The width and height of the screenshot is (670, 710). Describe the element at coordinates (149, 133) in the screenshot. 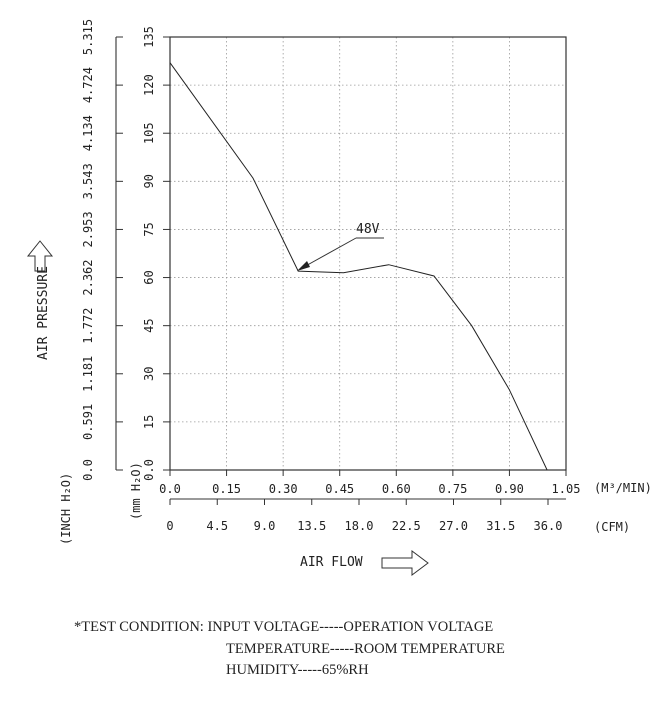

I see `y-tick-label: 105` at that location.